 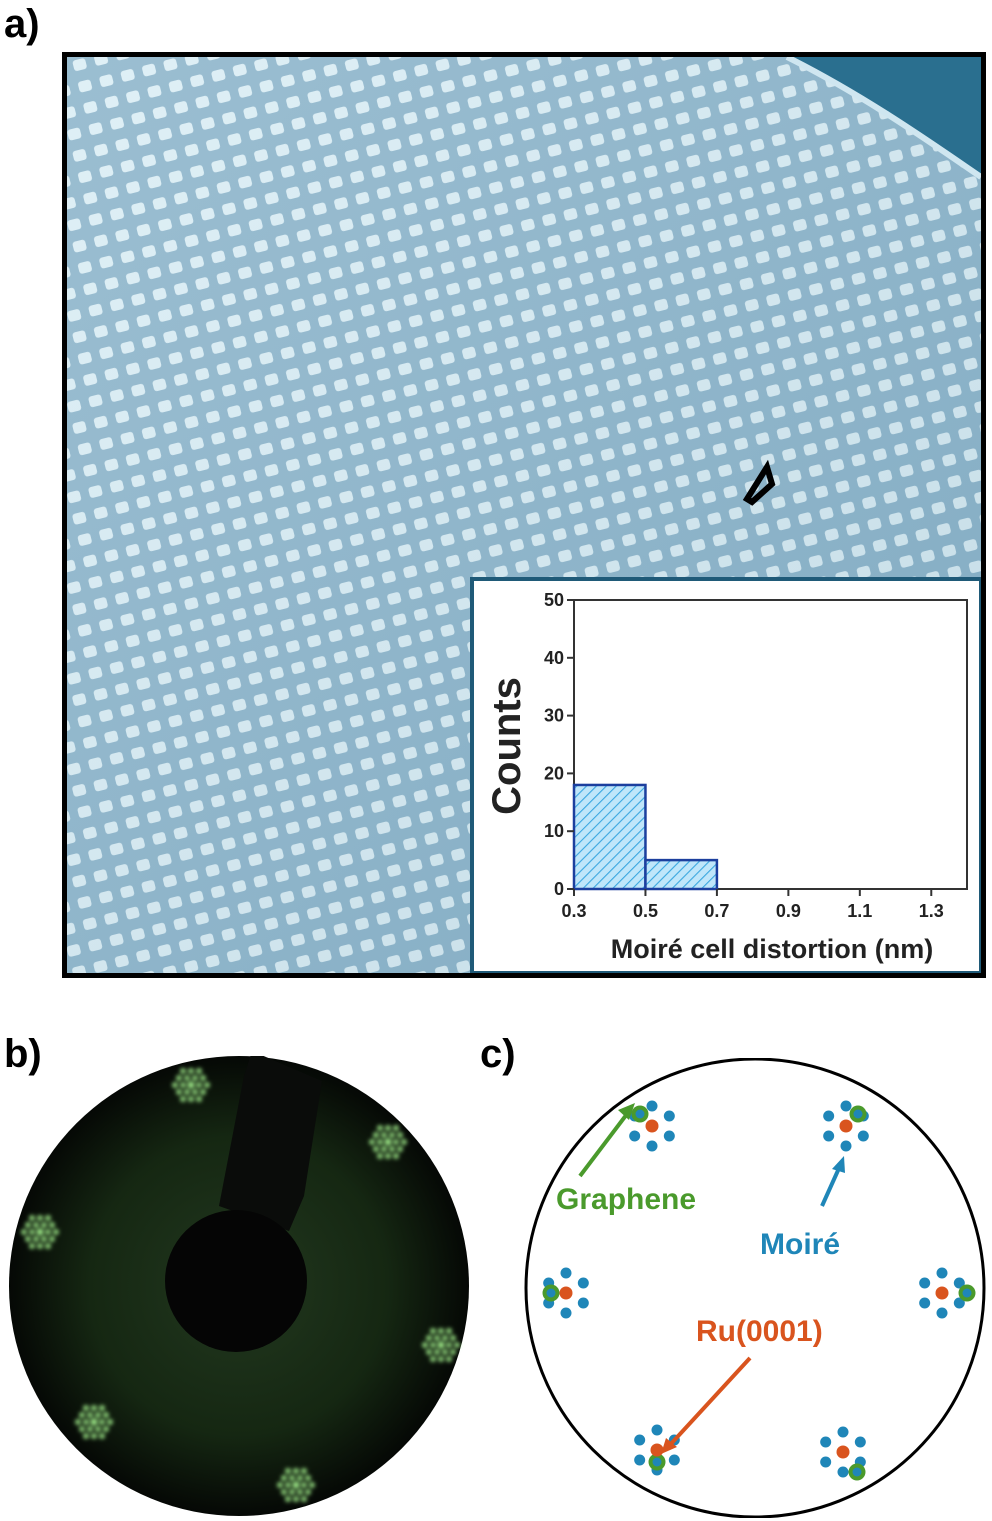 I want to click on graphene-arrow-line, so click(x=605, y=1143).